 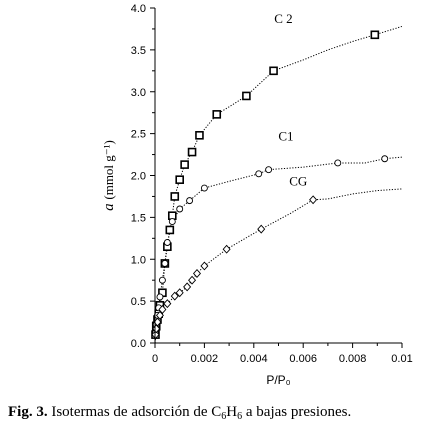 What do you see at coordinates (134, 412) in the screenshot?
I see `caption-text-start: Isotermas de adsorción de C` at bounding box center [134, 412].